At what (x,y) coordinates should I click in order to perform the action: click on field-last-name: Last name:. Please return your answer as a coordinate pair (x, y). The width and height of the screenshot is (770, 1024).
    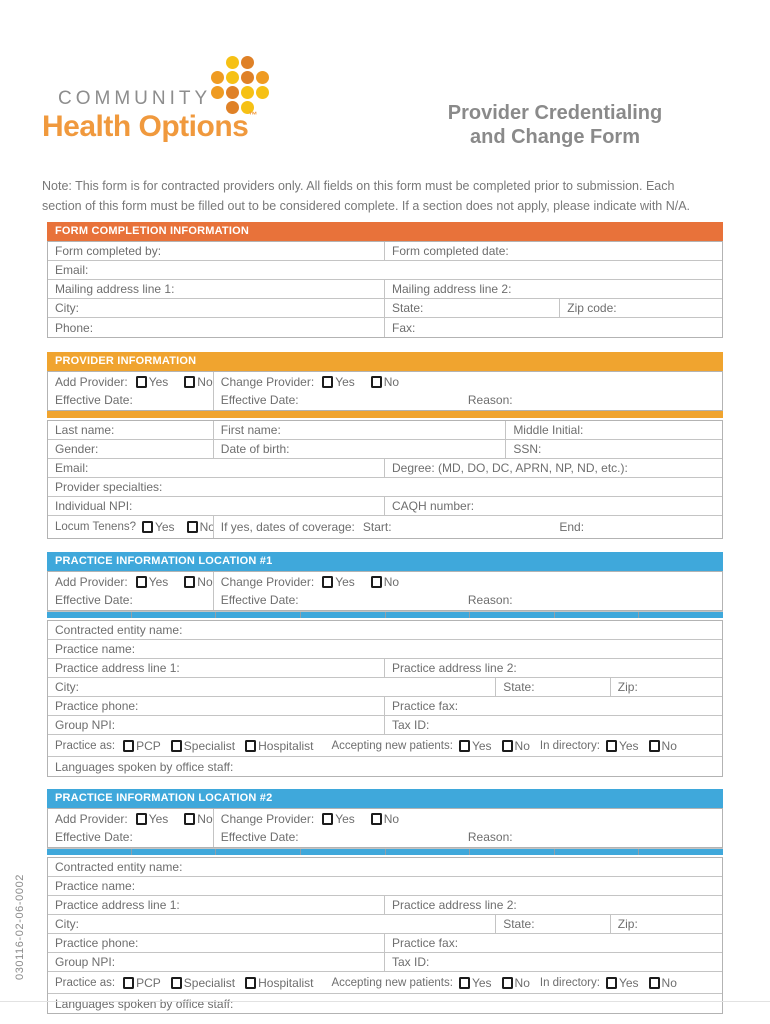
    Looking at the image, I should click on (131, 430).